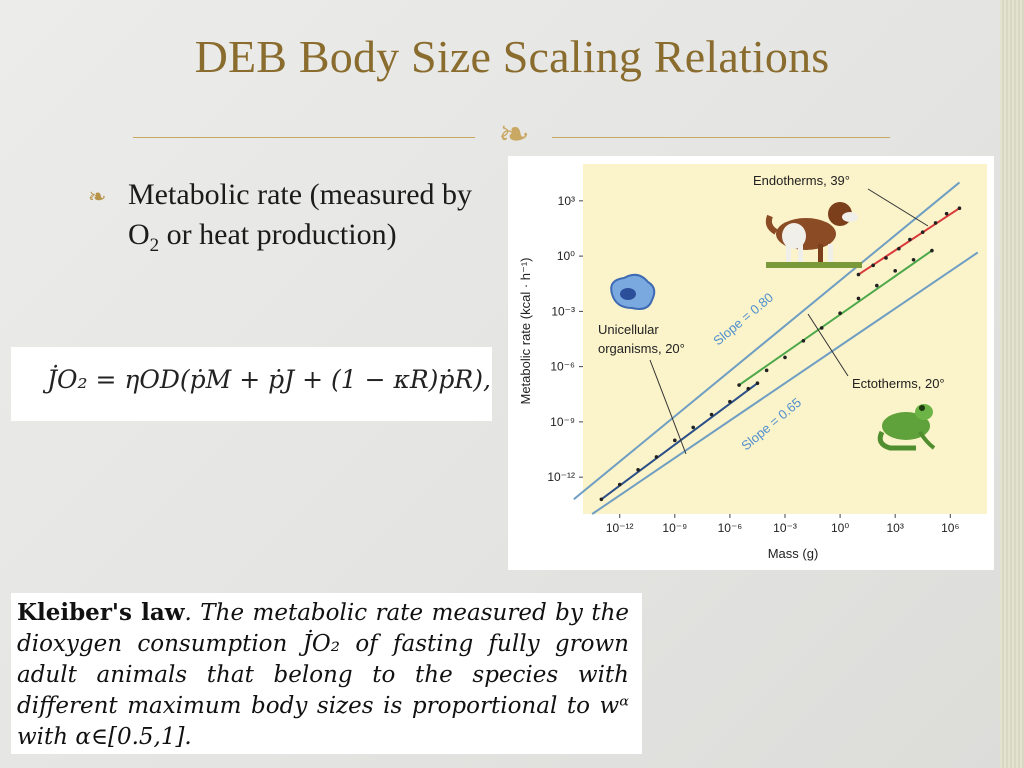 This screenshot has height=768, width=1024. Describe the element at coordinates (801, 180) in the screenshot. I see `annotation-endotherms: Endotherms, 39°` at that location.